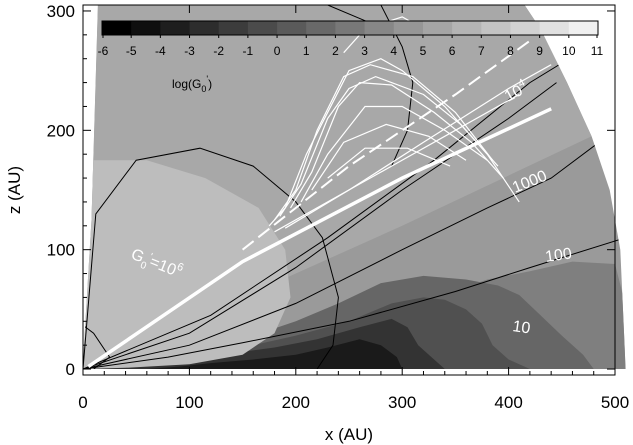 This screenshot has height=445, width=633. Describe the element at coordinates (82, 402) in the screenshot. I see `x-tick-label: 0` at that location.